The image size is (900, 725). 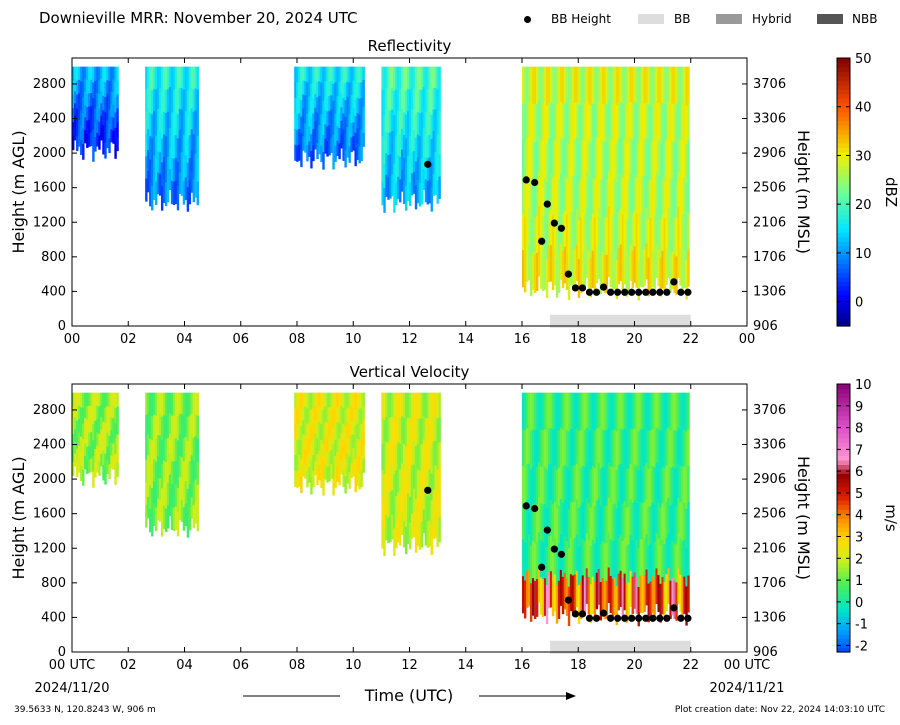 What do you see at coordinates (690, 339) in the screenshot?
I see `refl-x-tick-label: 22` at bounding box center [690, 339].